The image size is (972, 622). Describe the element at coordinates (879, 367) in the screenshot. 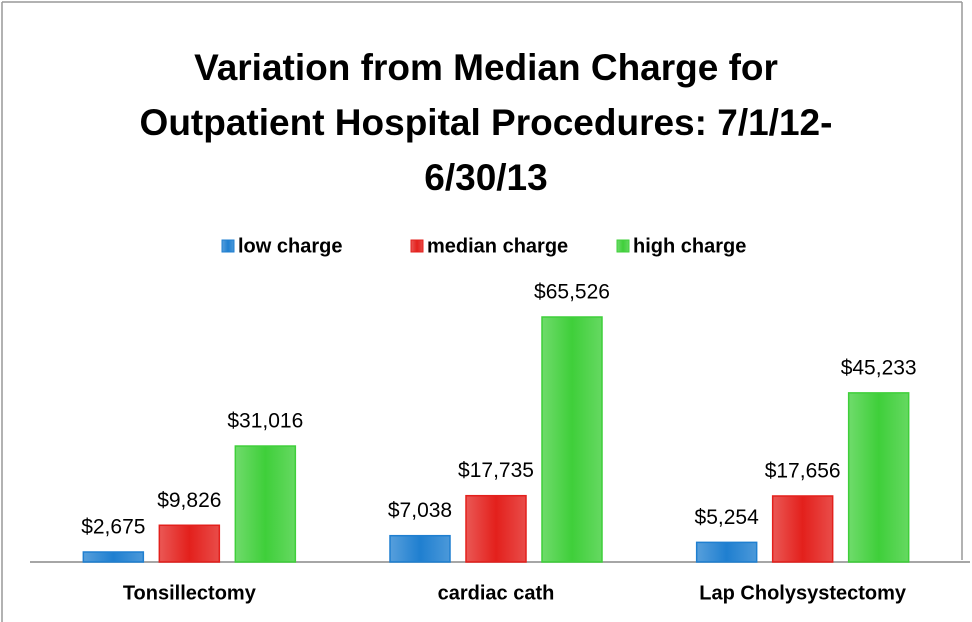

I see `data-label: $45,233` at that location.